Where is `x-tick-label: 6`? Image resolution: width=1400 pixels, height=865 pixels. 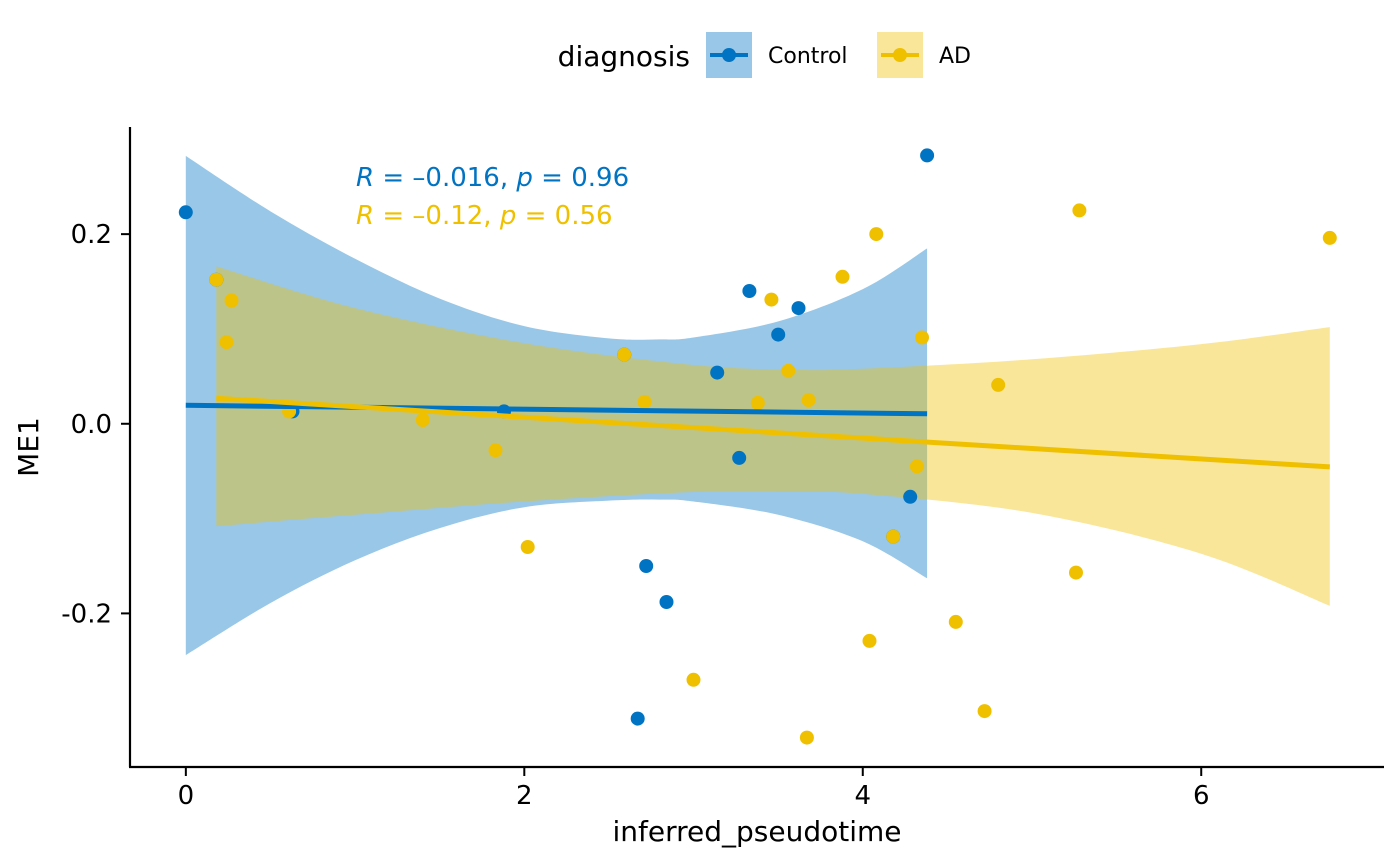
x-tick-label: 6 is located at coordinates (1201, 796).